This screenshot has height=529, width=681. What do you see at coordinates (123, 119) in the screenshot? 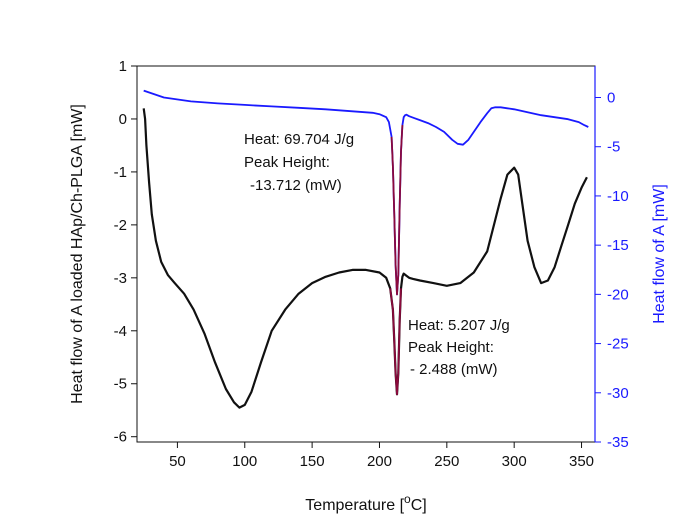
I see `y-left-tick-label-0: 0` at bounding box center [123, 119].